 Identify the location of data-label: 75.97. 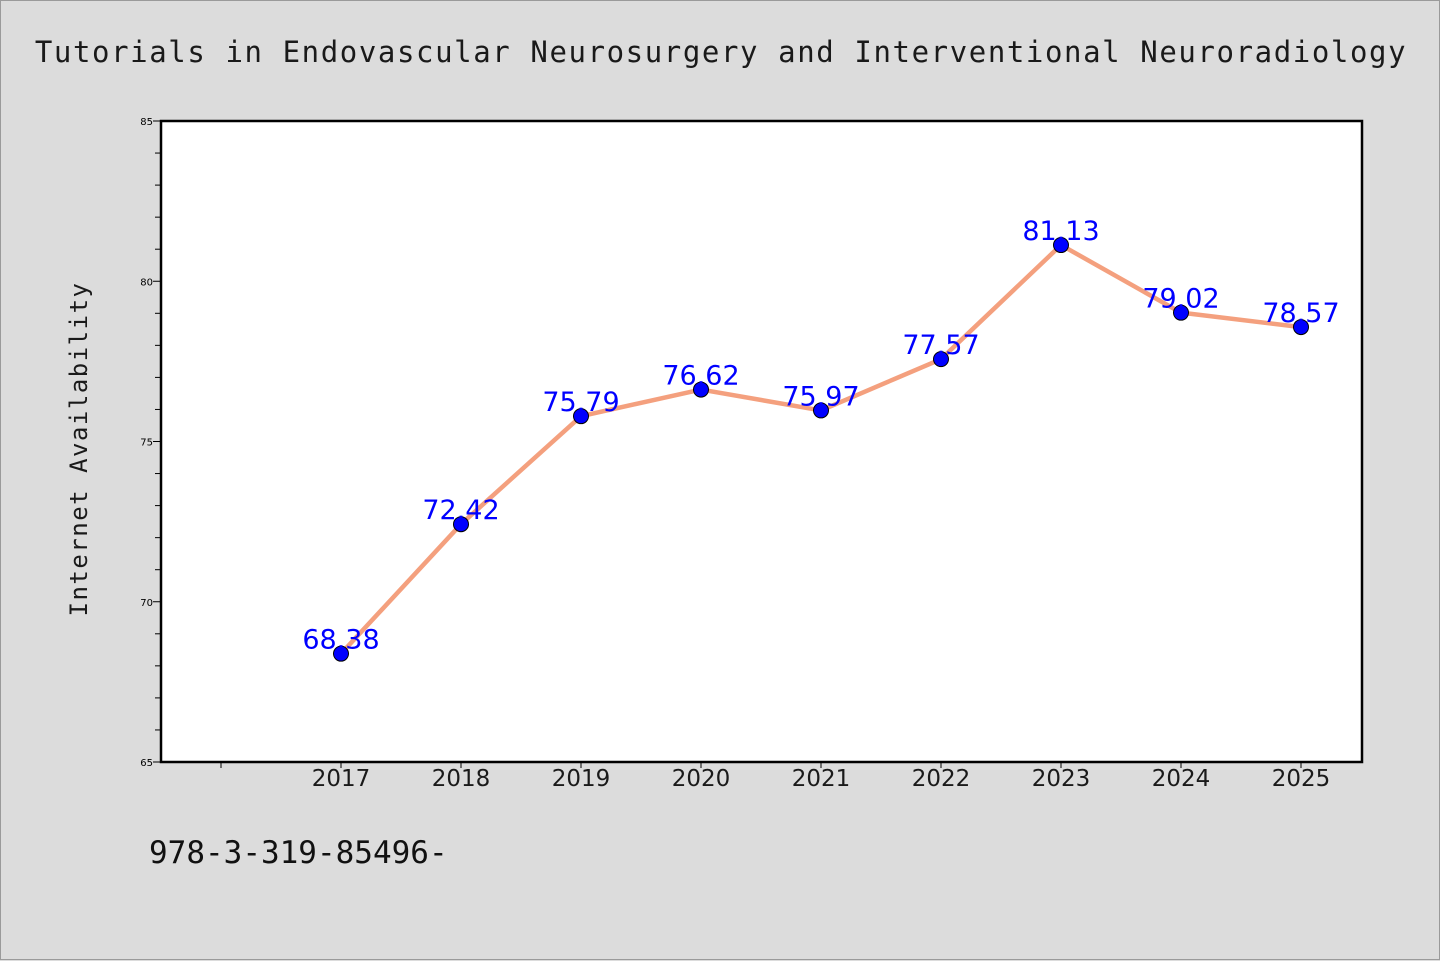
(820, 396).